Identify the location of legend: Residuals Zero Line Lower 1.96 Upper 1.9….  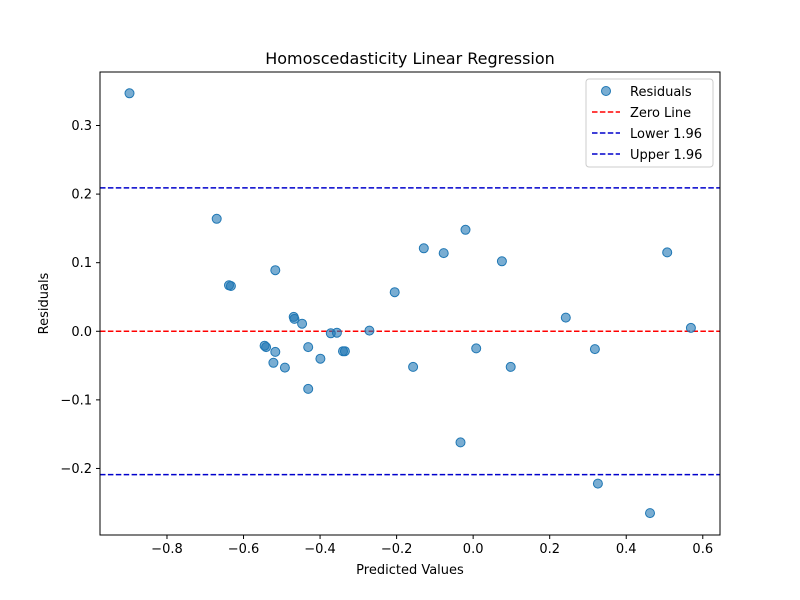
(649, 123).